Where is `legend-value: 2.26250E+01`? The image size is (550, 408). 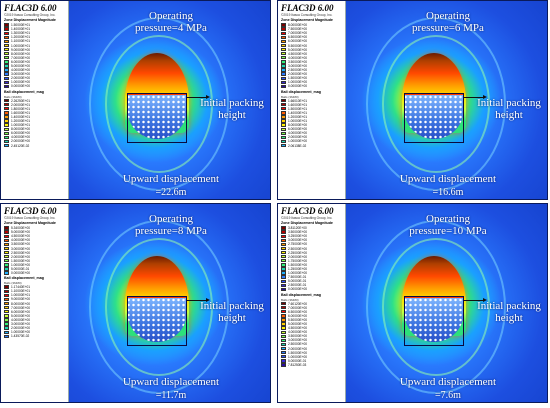 legend-value: 2.26250E+01 is located at coordinates (21, 100).